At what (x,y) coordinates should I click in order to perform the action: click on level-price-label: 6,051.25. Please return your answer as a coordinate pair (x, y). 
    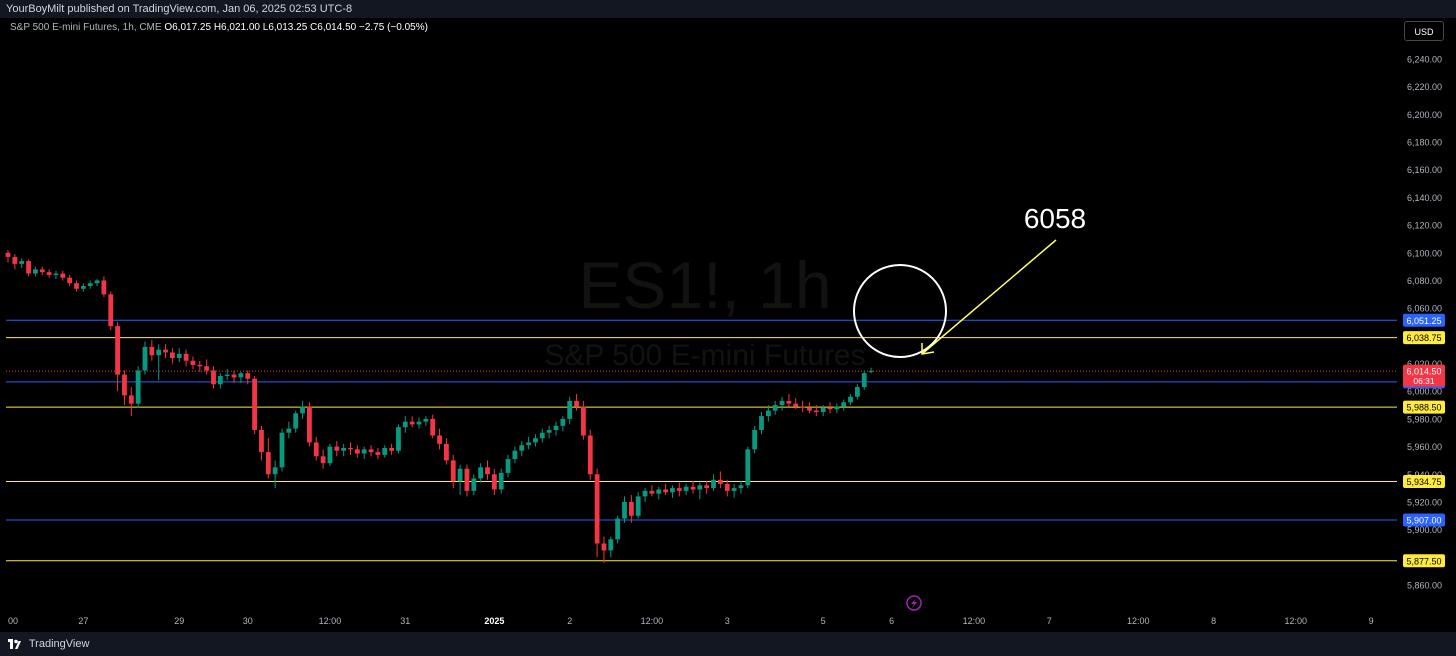
    Looking at the image, I should click on (1424, 320).